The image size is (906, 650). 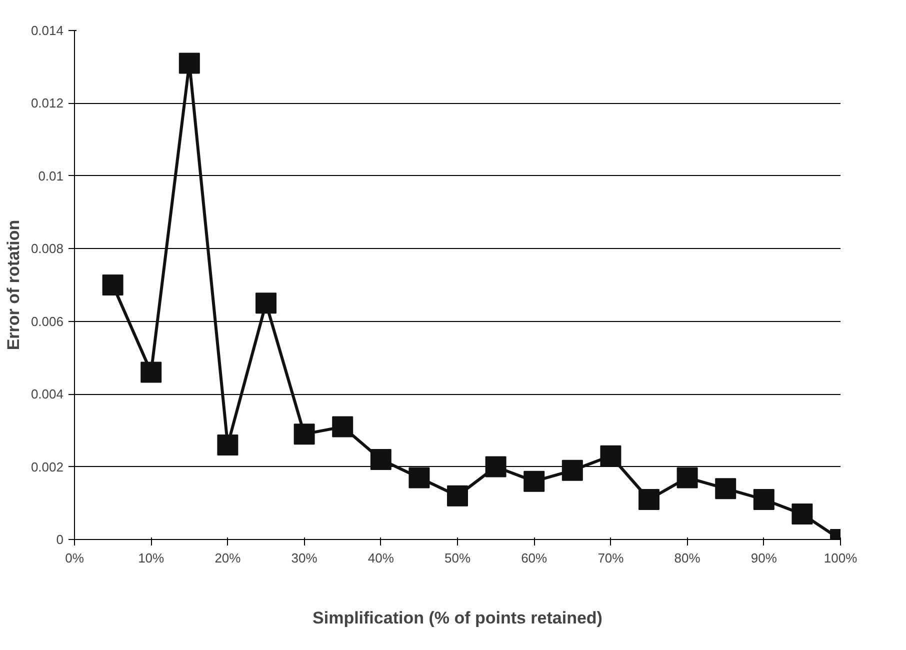 I want to click on x-tick-label: 20%, so click(x=228, y=558).